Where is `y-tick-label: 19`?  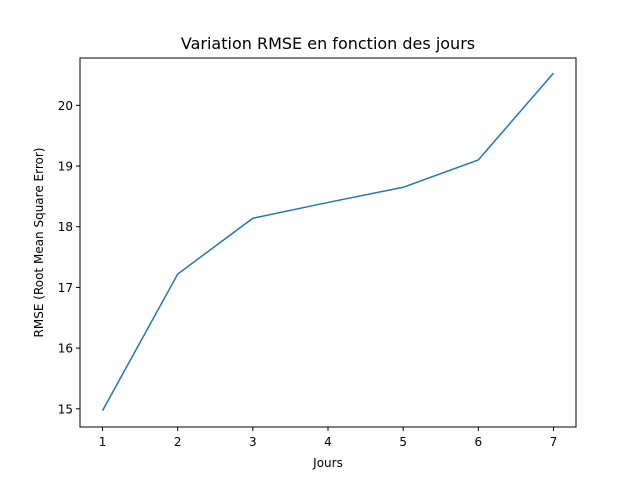 y-tick-label: 19 is located at coordinates (65, 167).